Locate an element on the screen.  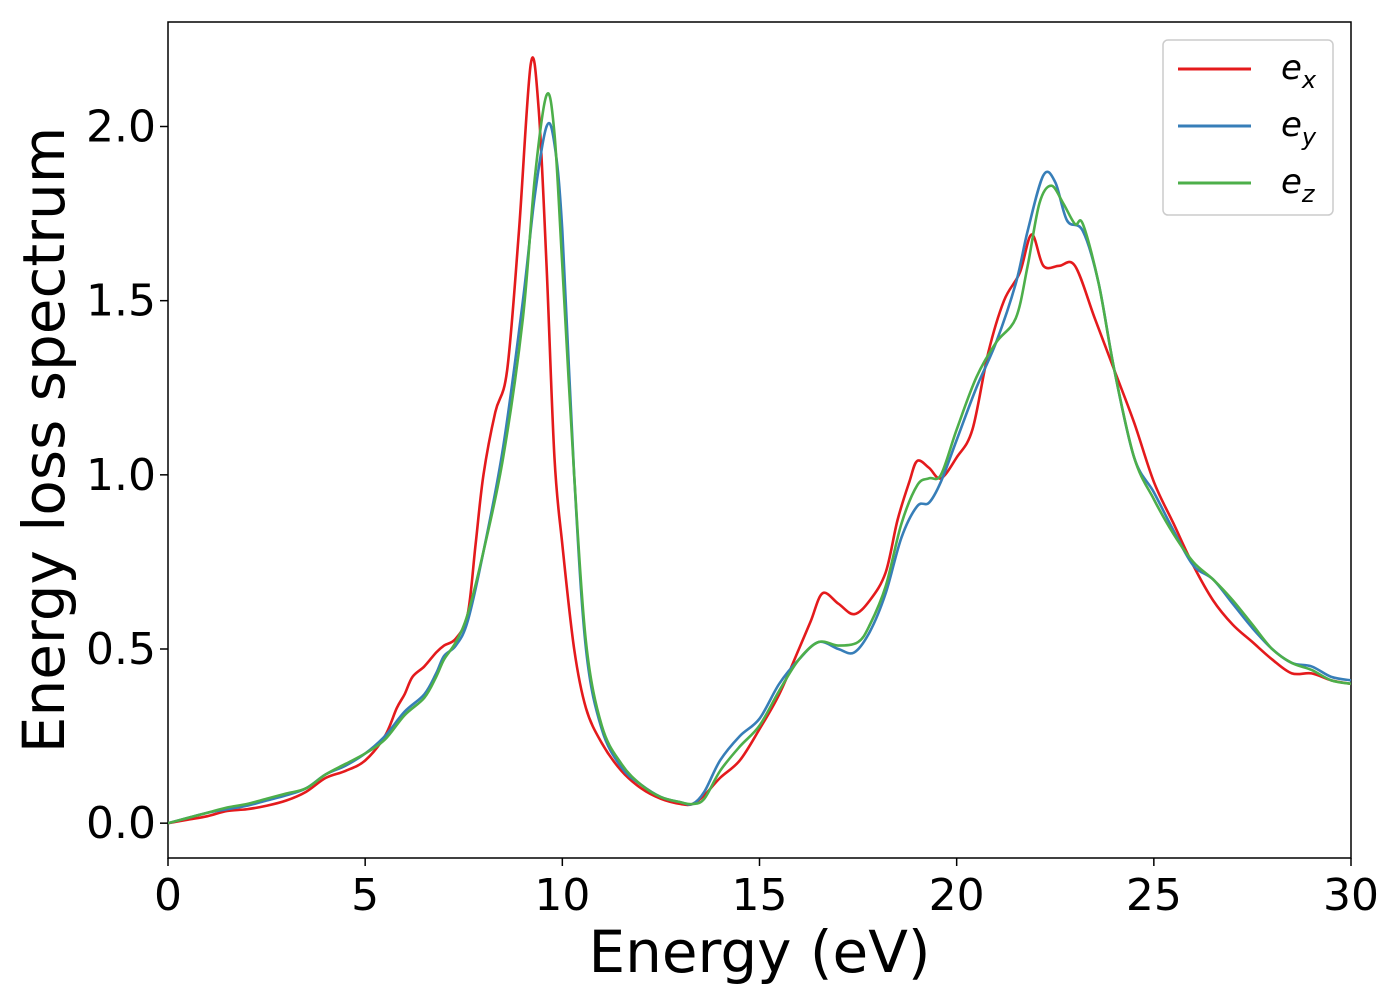
y-tick-label: 2.0 is located at coordinates (121, 127).